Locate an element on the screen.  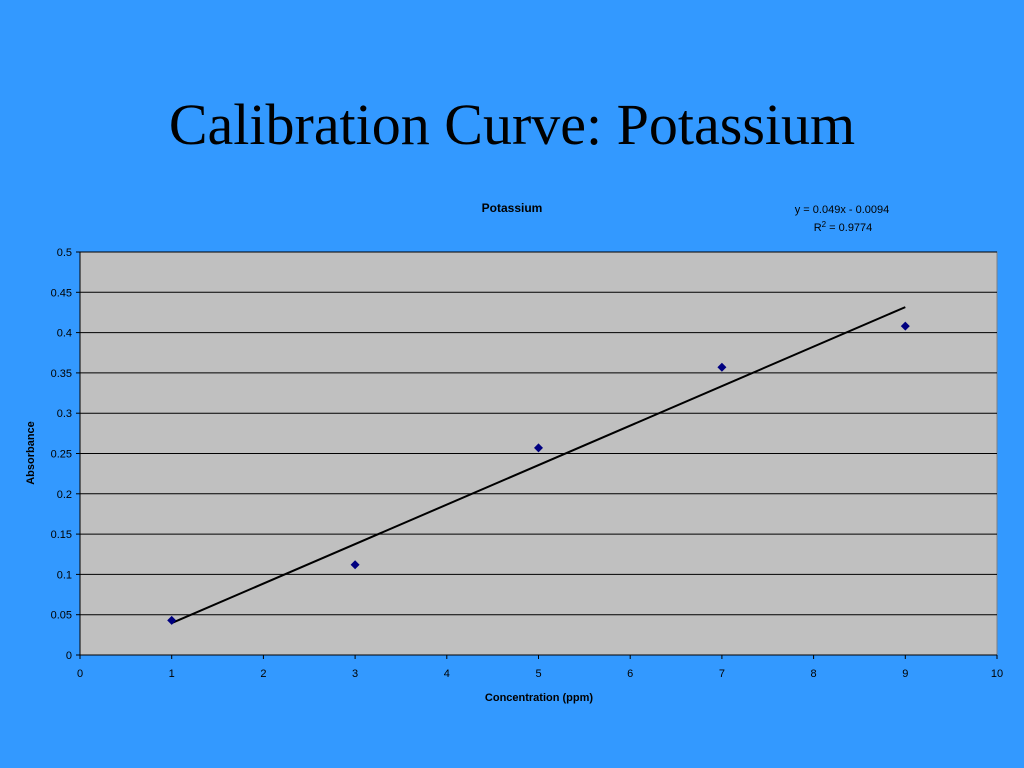
y-tick-label: 0.2 is located at coordinates (64, 495).